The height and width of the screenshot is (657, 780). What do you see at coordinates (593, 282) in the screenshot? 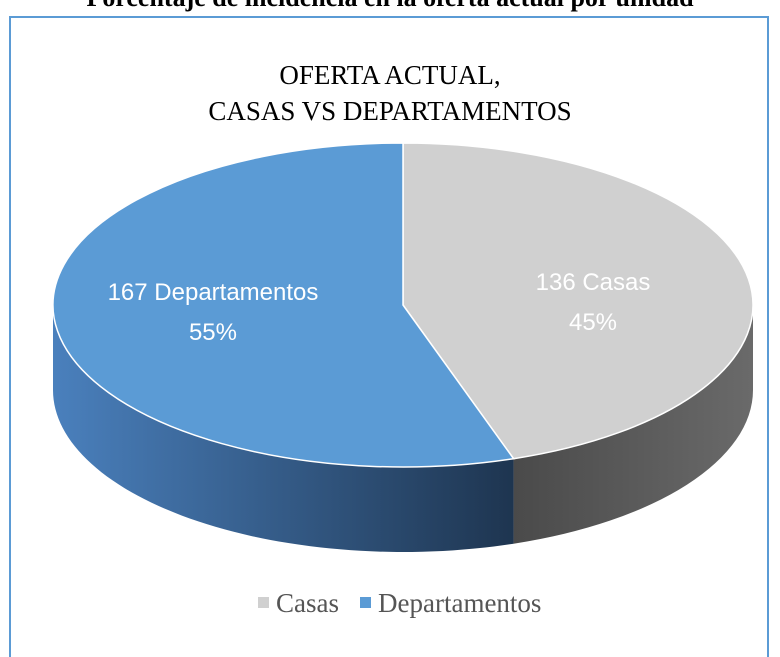
I see `data-label: 136 Casas` at bounding box center [593, 282].